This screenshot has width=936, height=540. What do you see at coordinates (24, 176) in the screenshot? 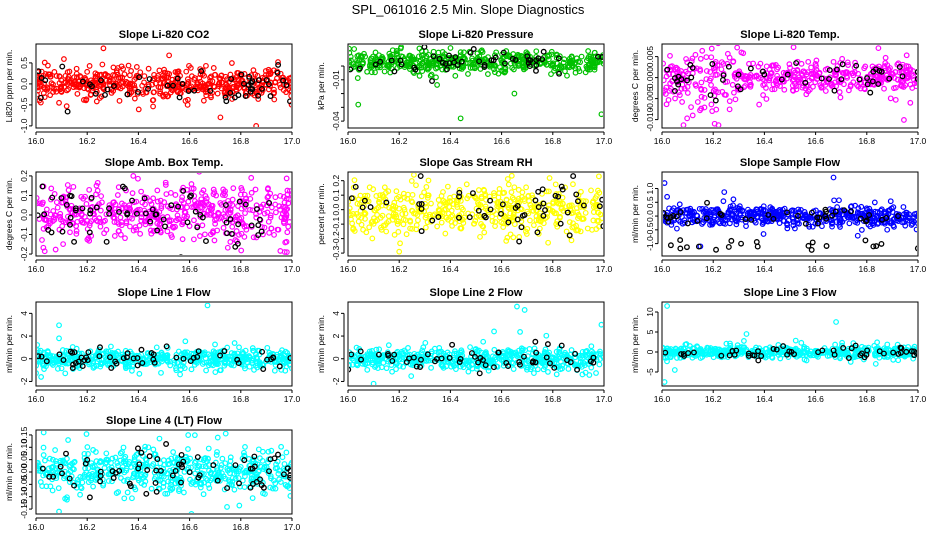
I see `y-tick-label: 0.2` at bounding box center [24, 176].